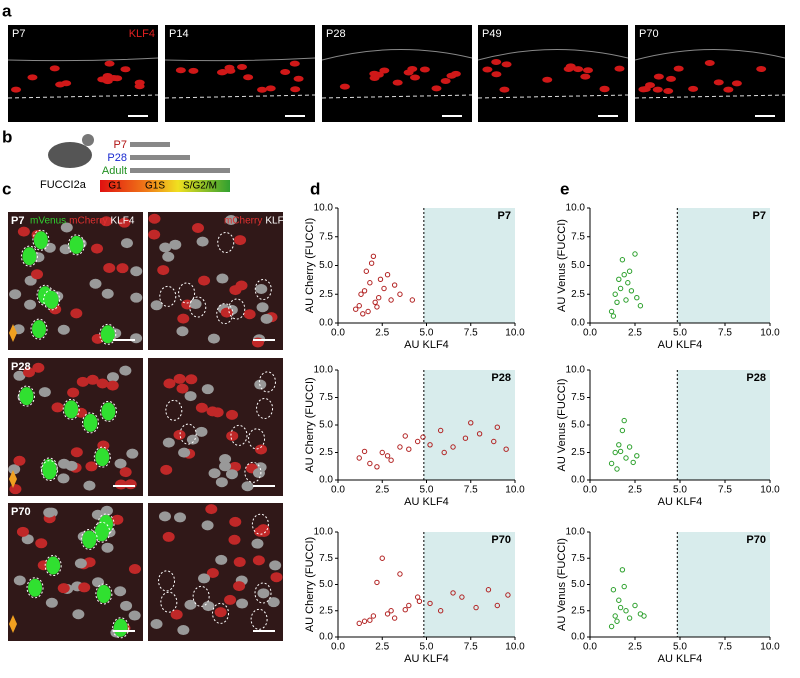 This screenshot has height=678, width=800. What do you see at coordinates (562, 584) in the screenshot?
I see `y-axis-label: AU Venus (FUCCI)` at bounding box center [562, 584].